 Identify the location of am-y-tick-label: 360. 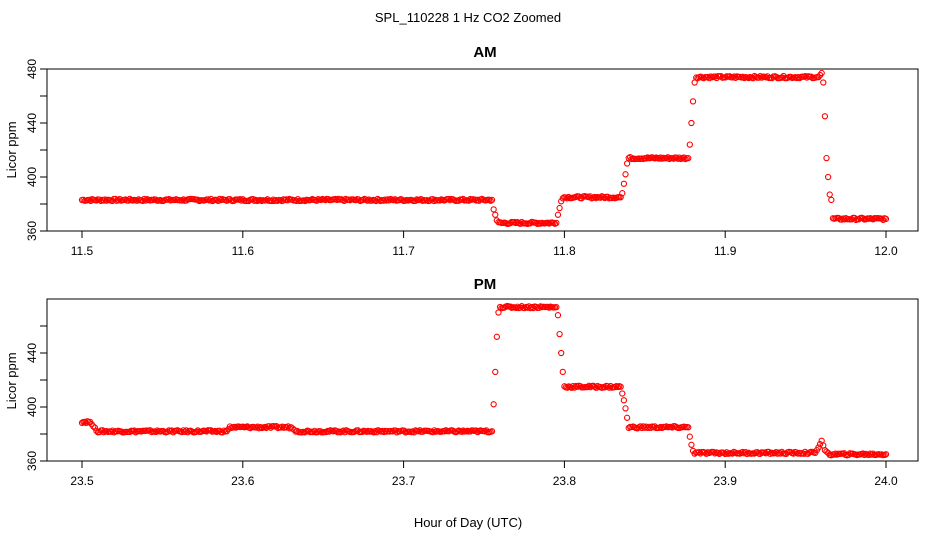
(32, 231).